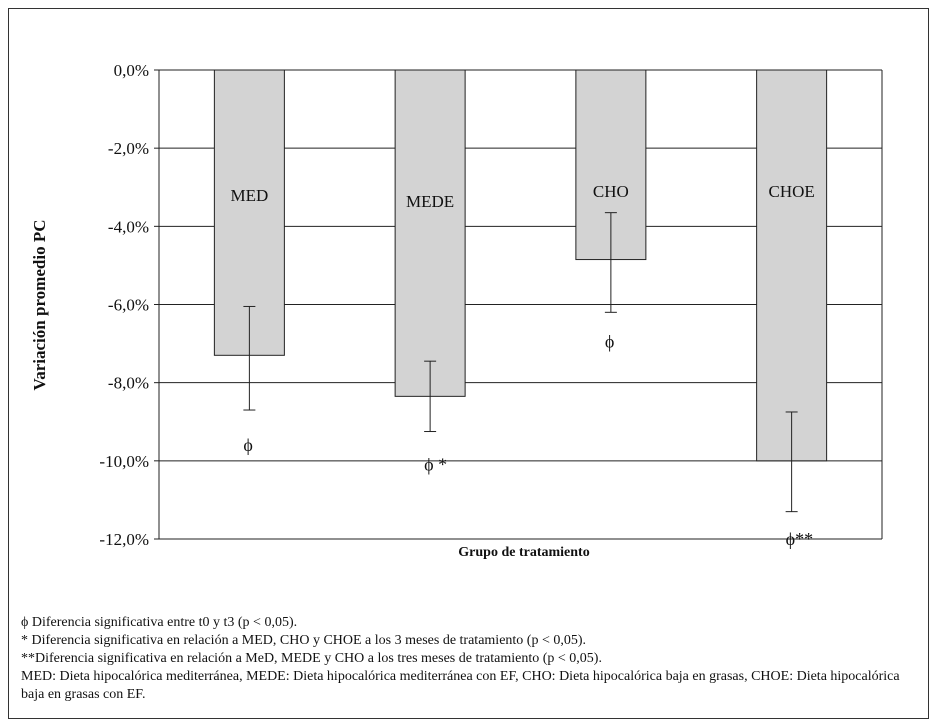 This screenshot has height=728, width=939. I want to click on x-axis-label: Grupo de tratamiento, so click(523, 552).